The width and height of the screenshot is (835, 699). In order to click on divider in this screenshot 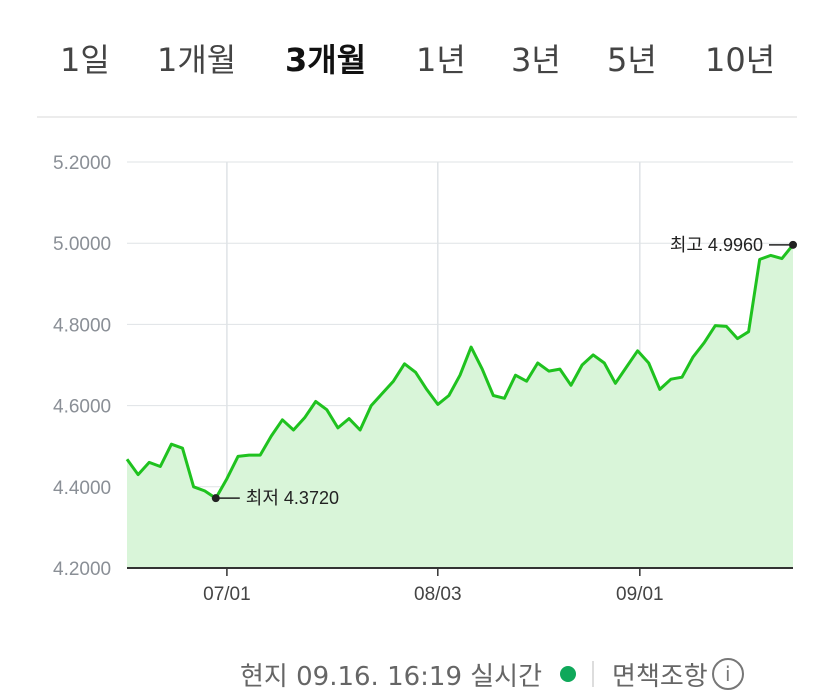, I will do `click(417, 117)`.